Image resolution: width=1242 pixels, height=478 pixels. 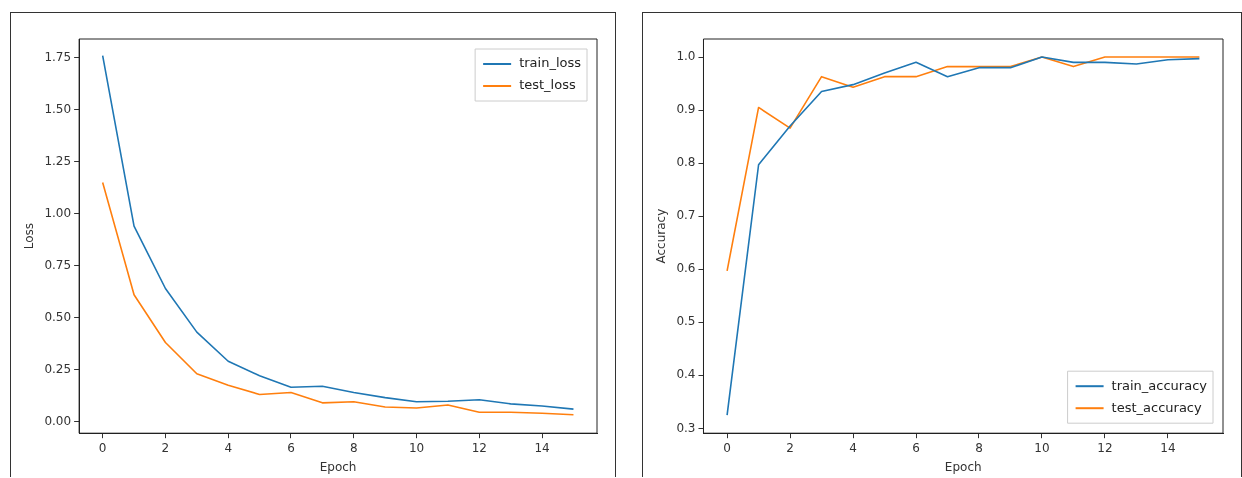 I want to click on y-axis-title: Accuracy, so click(x=661, y=236).